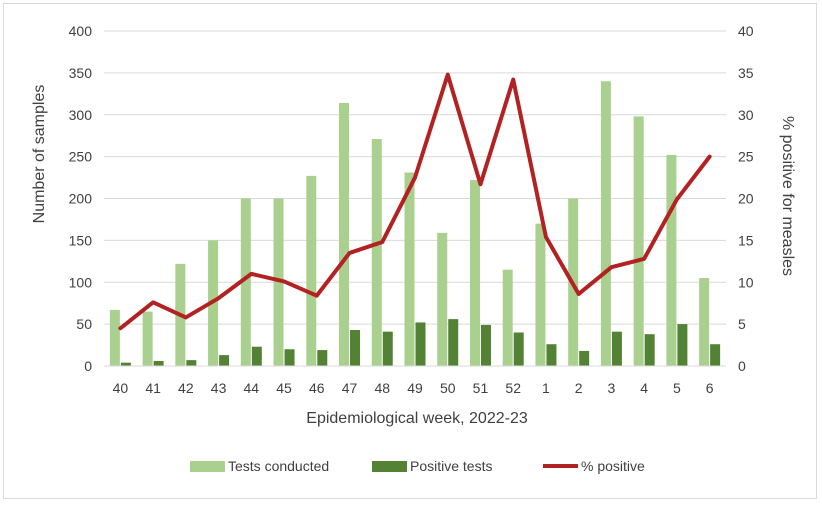 Image resolution: width=822 pixels, height=505 pixels. Describe the element at coordinates (746, 282) in the screenshot. I see `y2-tick-label: 10` at that location.